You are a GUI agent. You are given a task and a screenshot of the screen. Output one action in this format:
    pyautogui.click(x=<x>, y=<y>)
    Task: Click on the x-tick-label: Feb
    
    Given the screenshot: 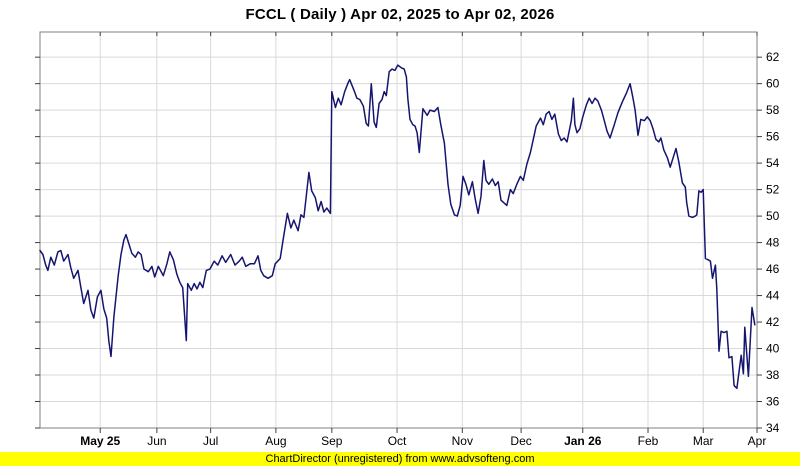 What is the action you would take?
    pyautogui.click(x=648, y=441)
    